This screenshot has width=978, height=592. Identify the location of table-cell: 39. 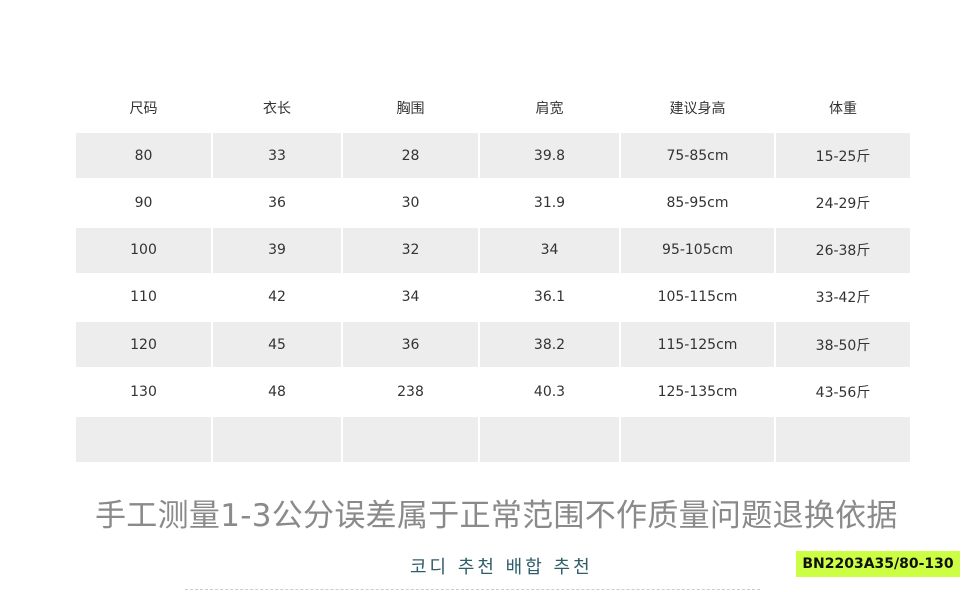
(277, 250).